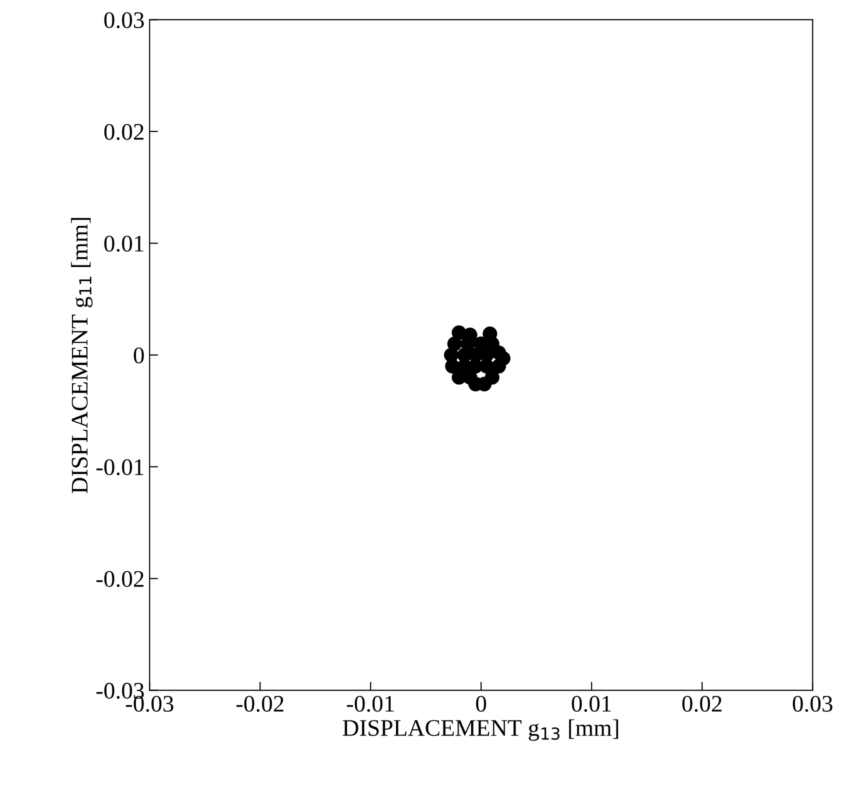  What do you see at coordinates (120, 579) in the screenshot?
I see `y-tick-label: -0.02` at bounding box center [120, 579].